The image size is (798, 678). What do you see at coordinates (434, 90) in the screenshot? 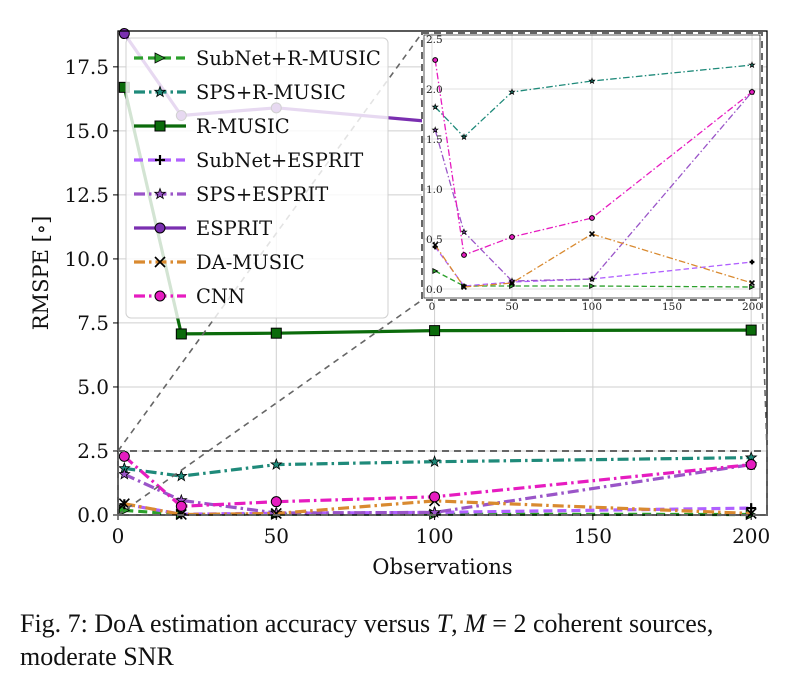
I see `inset-y-tick-label: 2.0` at bounding box center [434, 90].